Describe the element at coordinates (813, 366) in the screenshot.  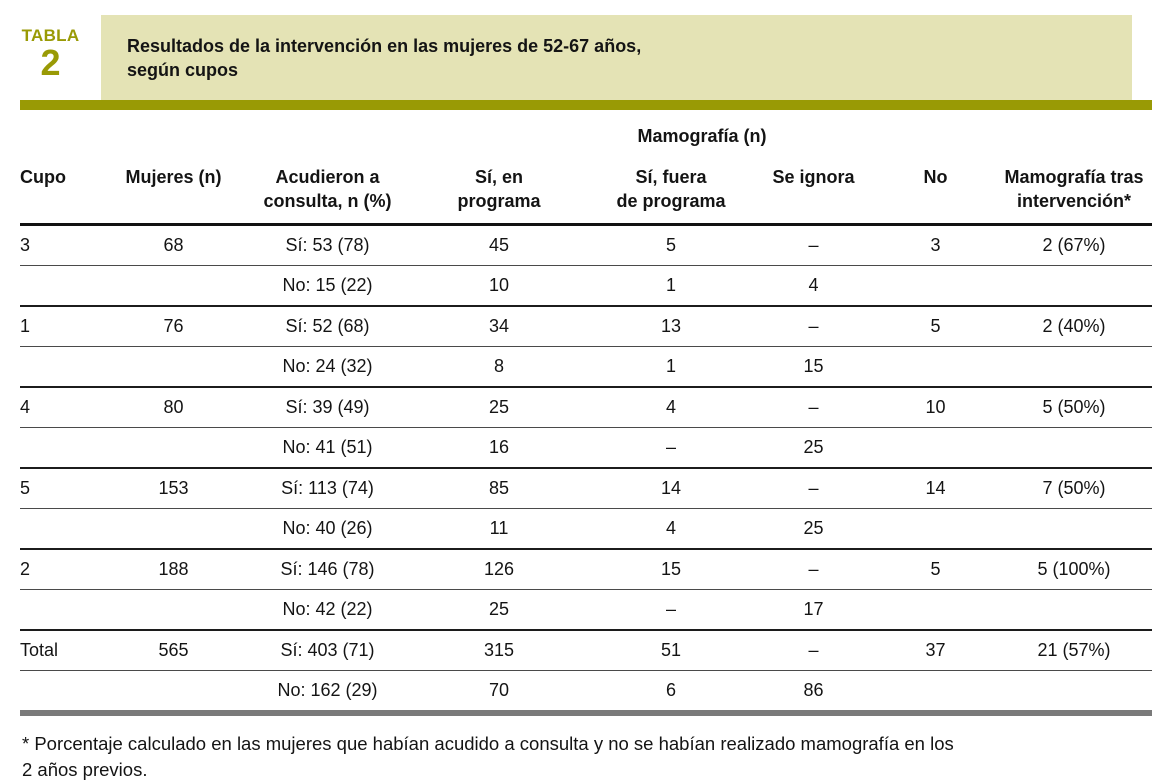
I see `table-cell: 15` at that location.